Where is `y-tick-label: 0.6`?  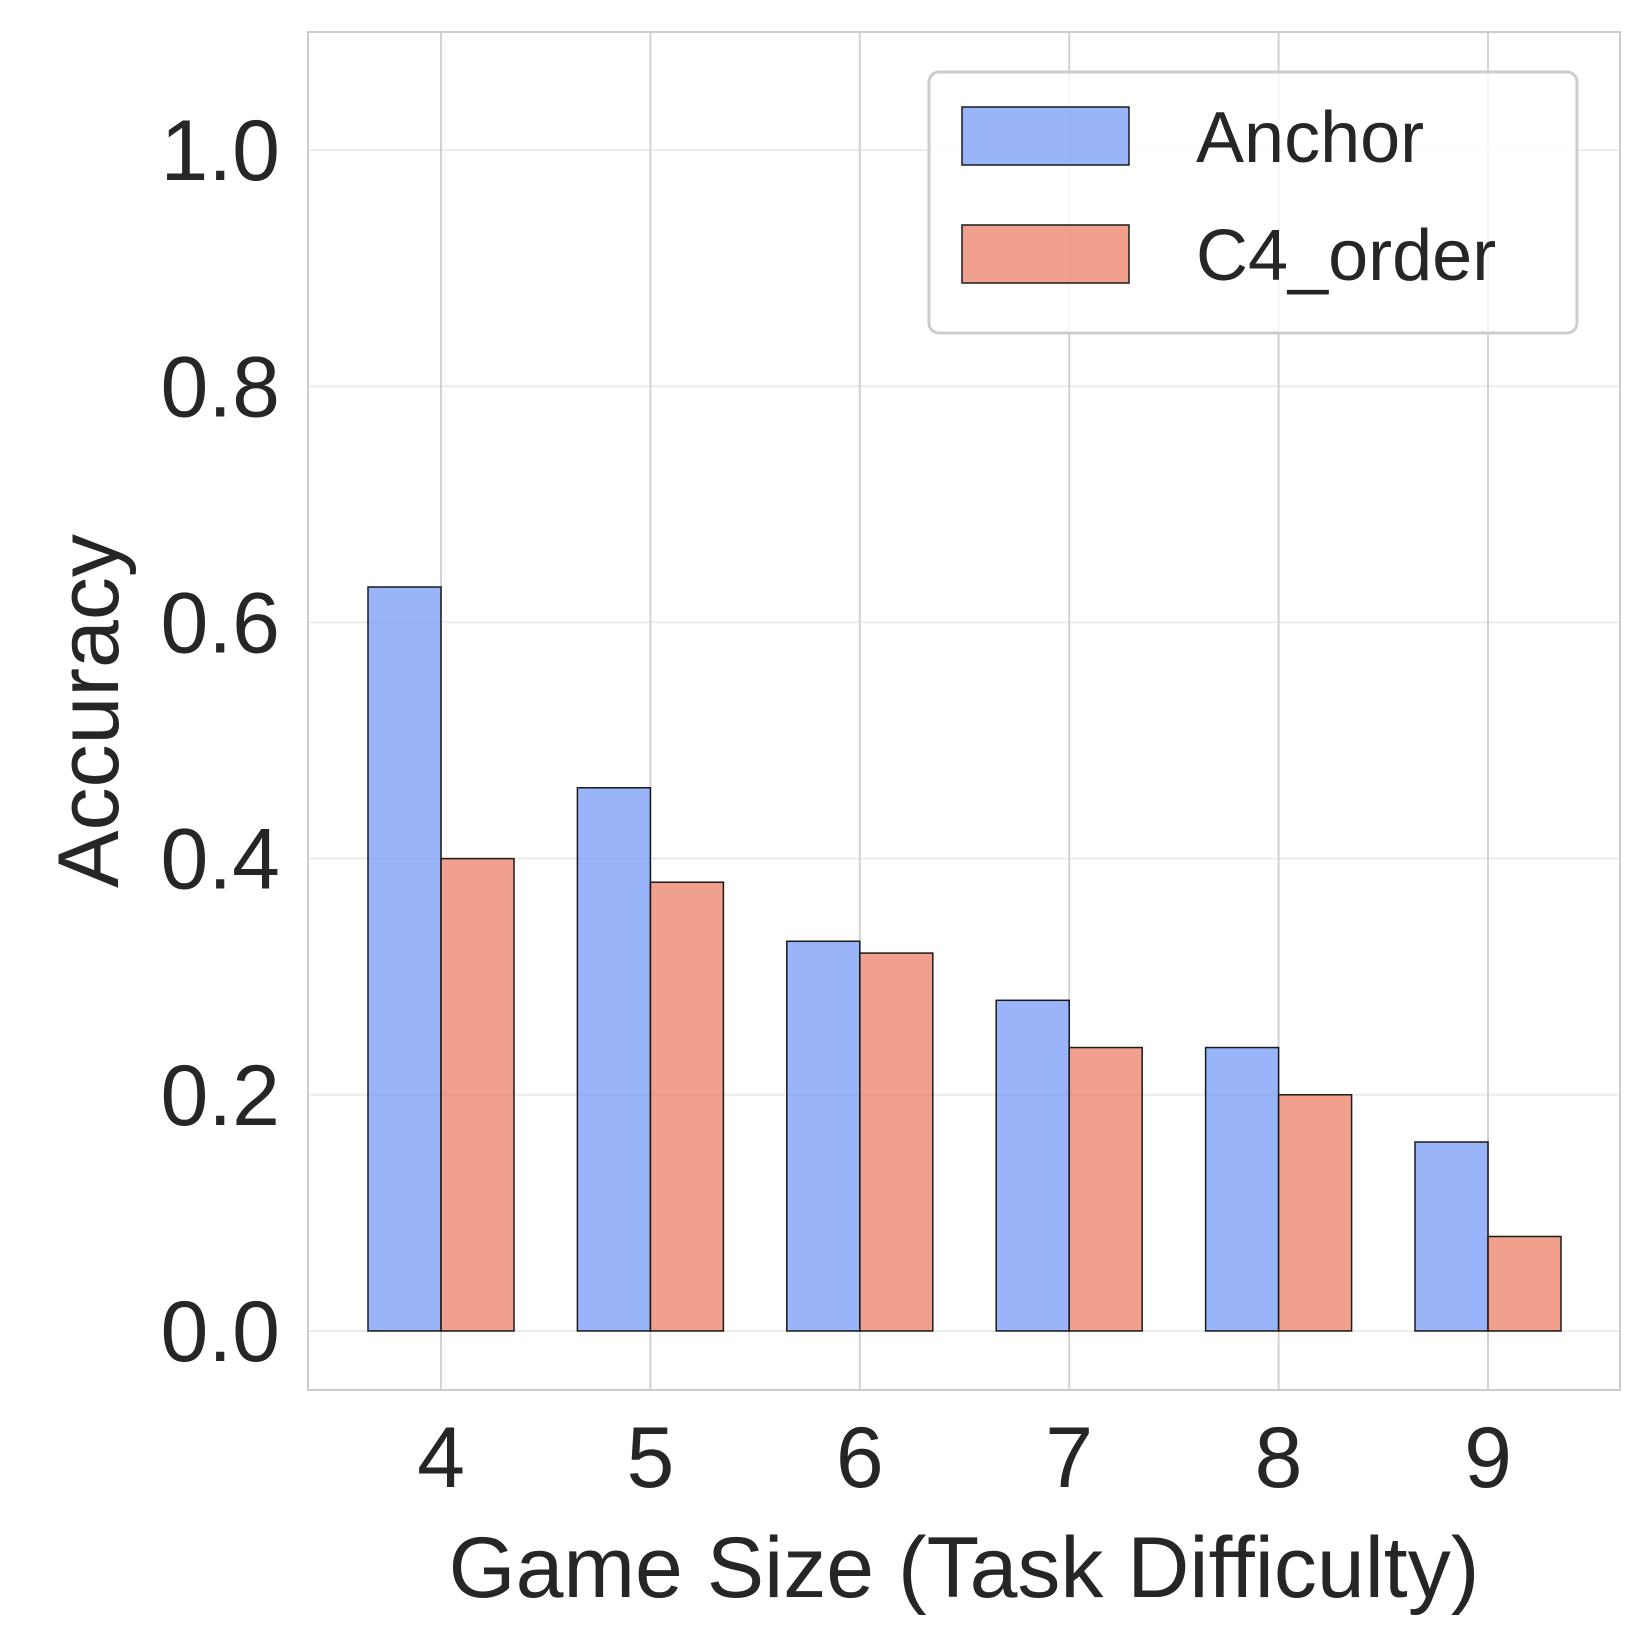
y-tick-label: 0.6 is located at coordinates (220, 623).